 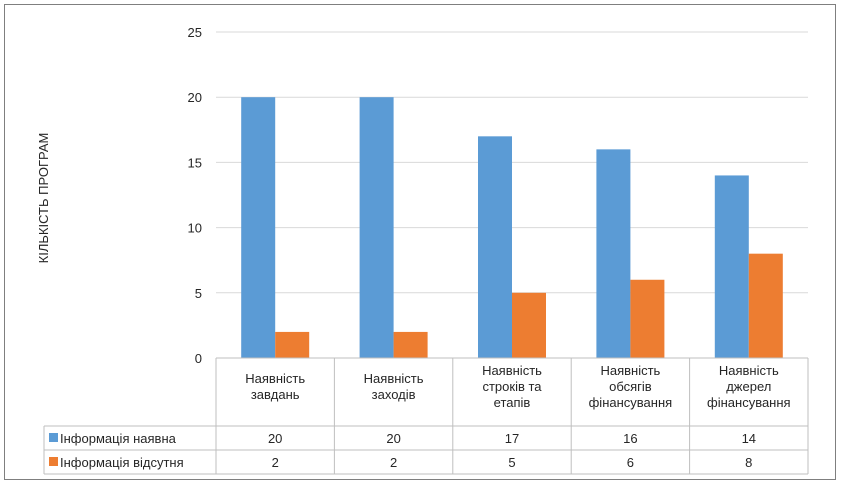 I want to click on data-table-value: 5, so click(x=511, y=462).